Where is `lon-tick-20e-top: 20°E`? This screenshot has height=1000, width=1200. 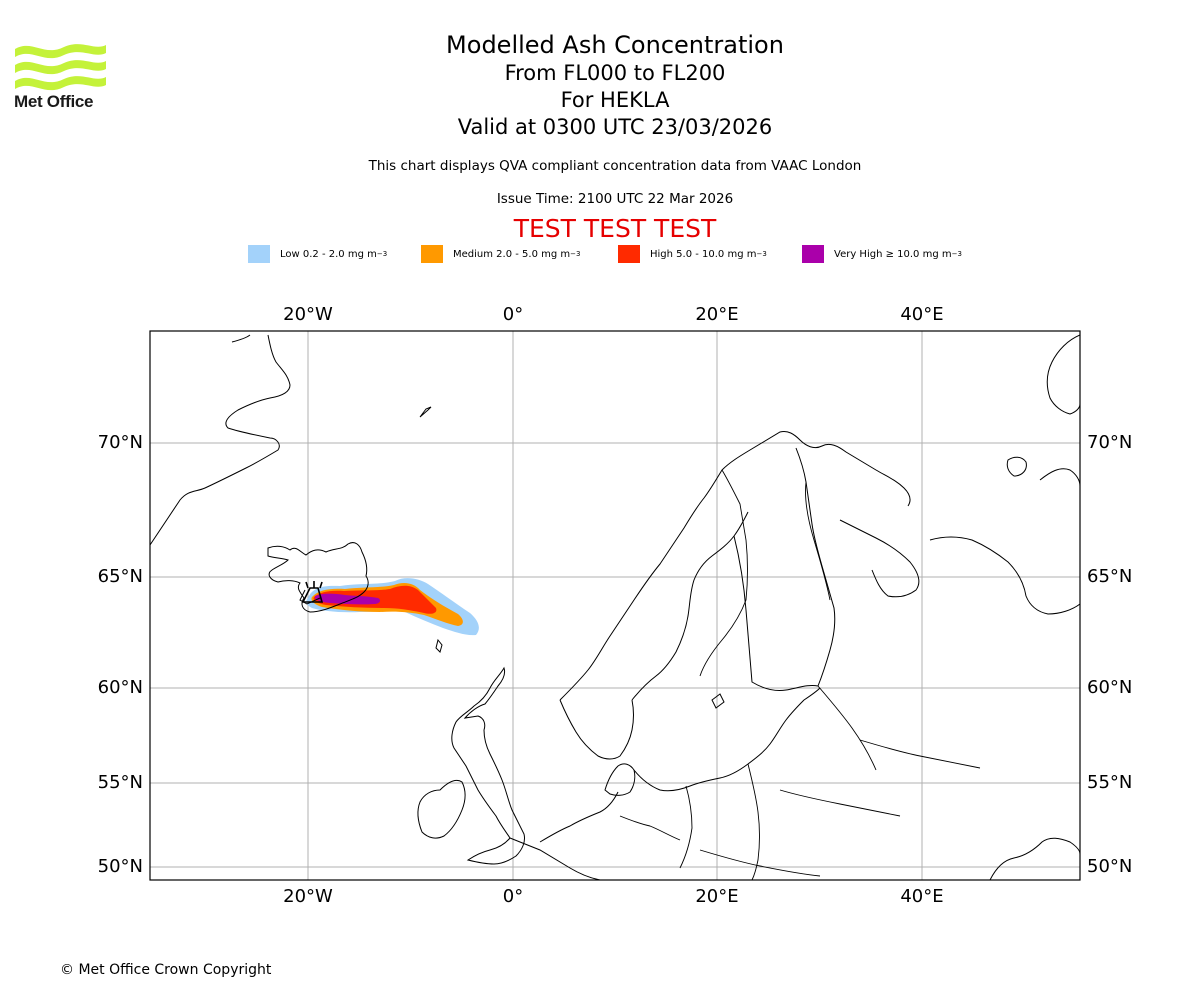 lon-tick-20e-top: 20°E is located at coordinates (716, 314).